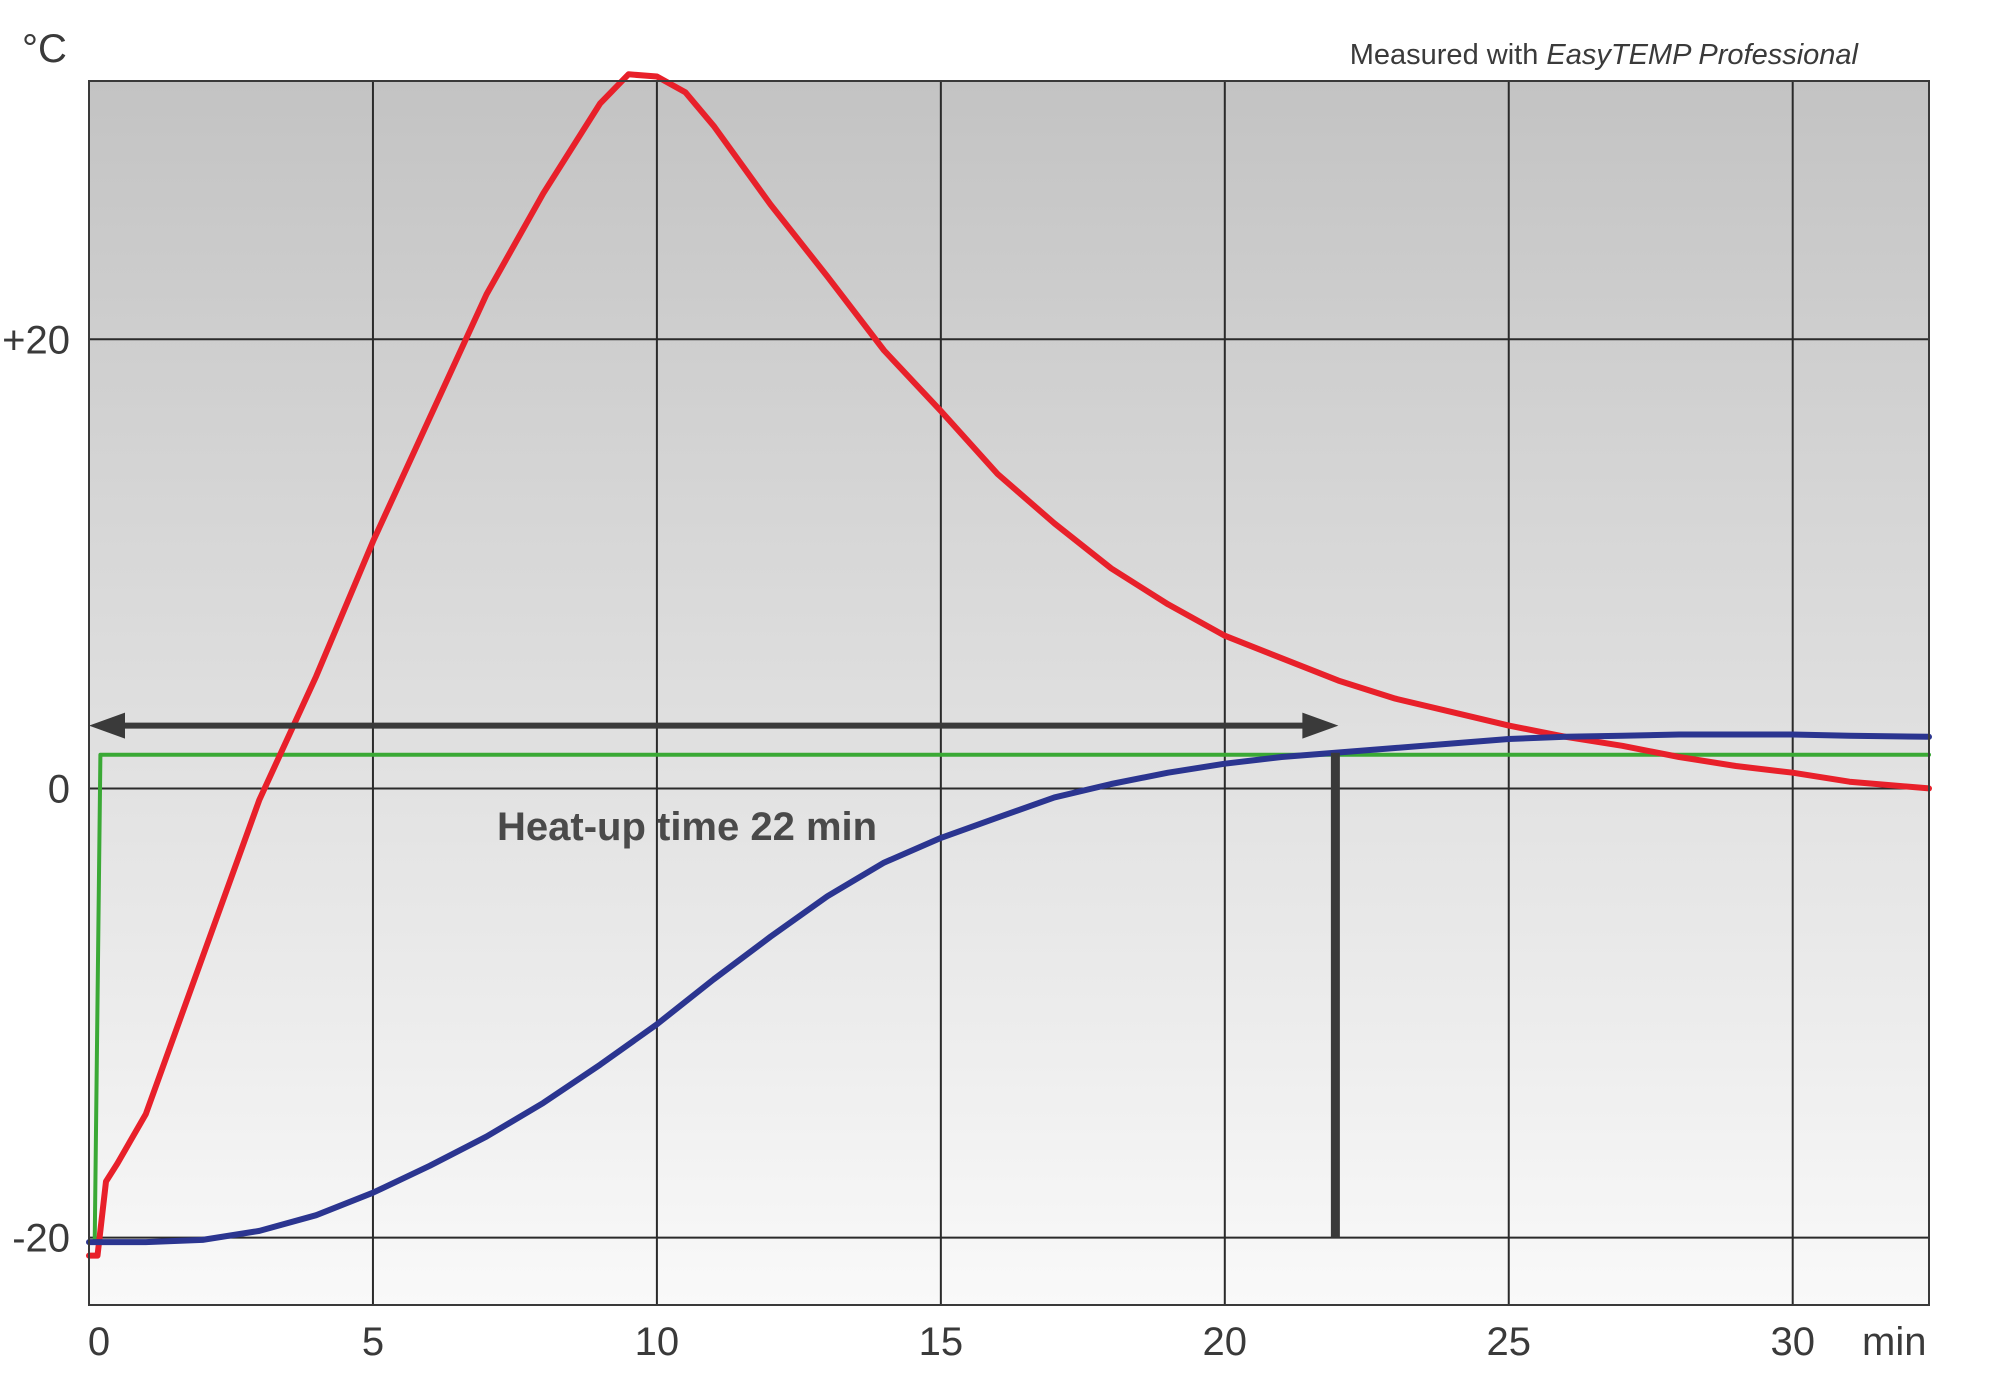 This screenshot has height=1379, width=2000. Describe the element at coordinates (941, 1342) in the screenshot. I see `x-tick-label: 15` at that location.